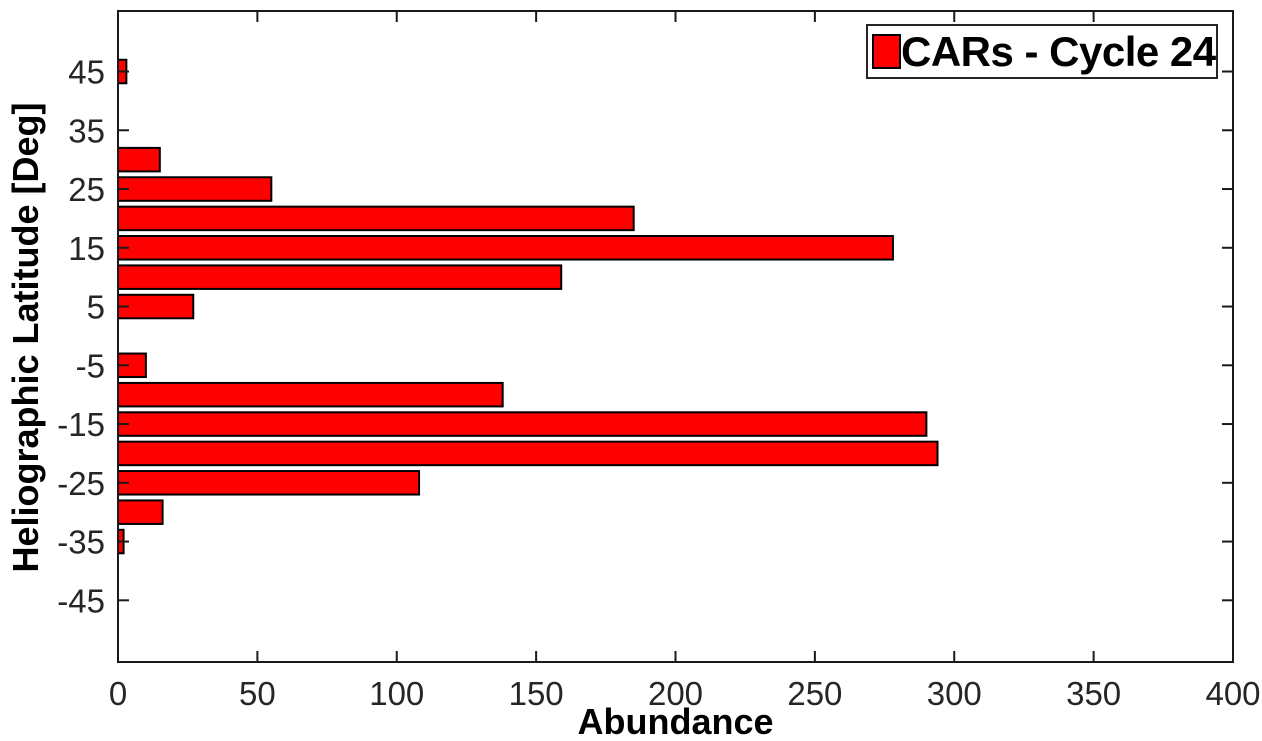  What do you see at coordinates (81, 600) in the screenshot?
I see `y-tick-label--45: -45` at bounding box center [81, 600].